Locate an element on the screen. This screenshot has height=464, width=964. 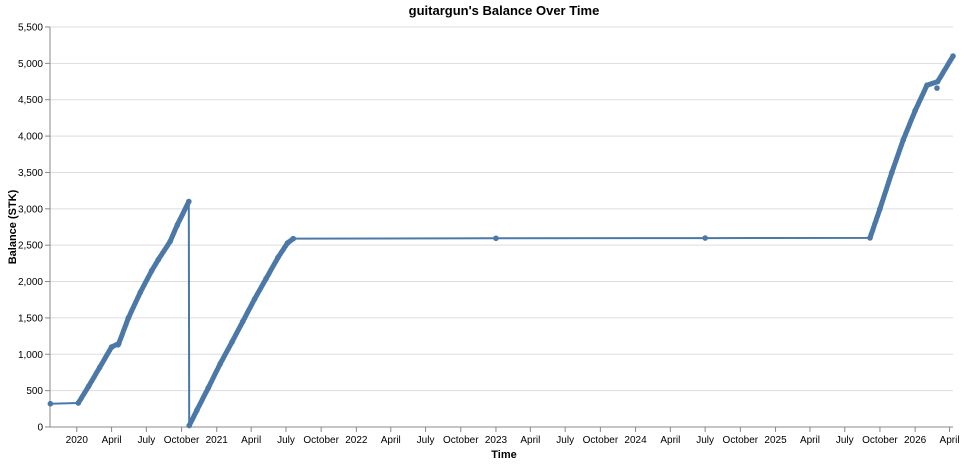
x-tick-label: 2022 is located at coordinates (356, 440).